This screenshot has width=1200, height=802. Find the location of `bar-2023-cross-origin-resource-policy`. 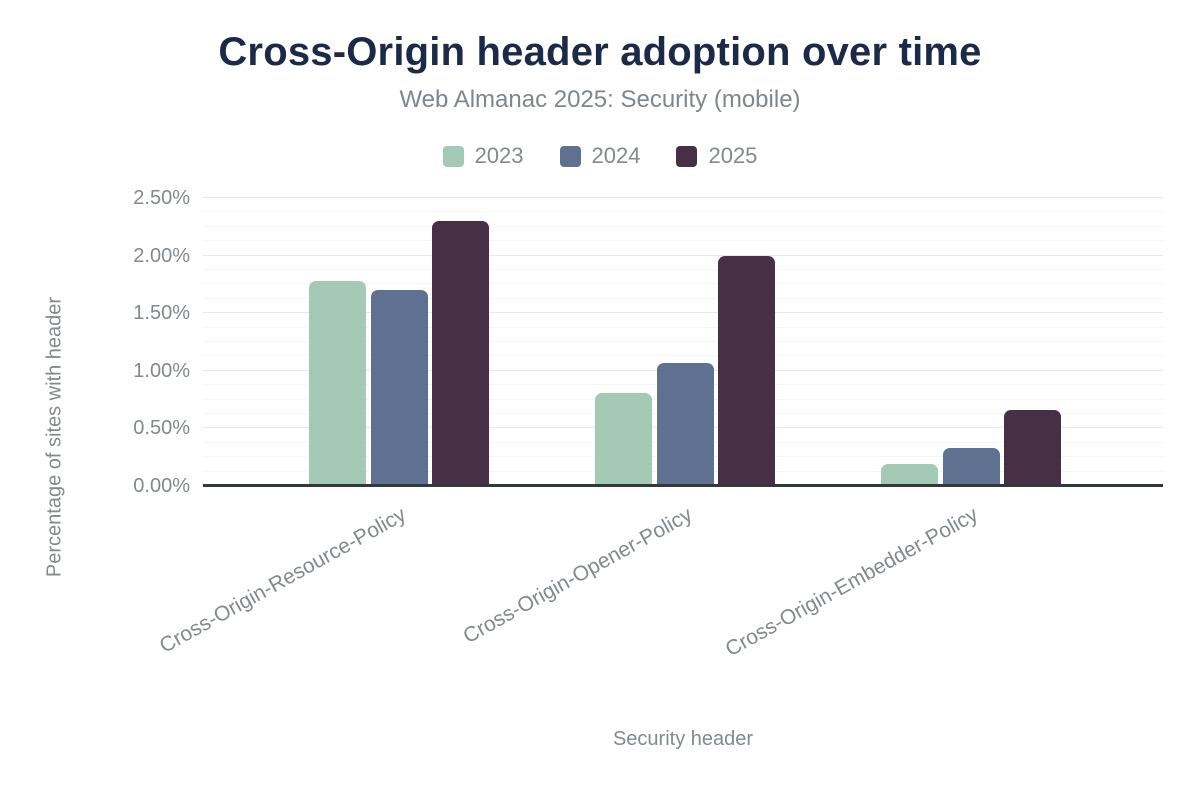

bar-2023-cross-origin-resource-policy is located at coordinates (337, 383).